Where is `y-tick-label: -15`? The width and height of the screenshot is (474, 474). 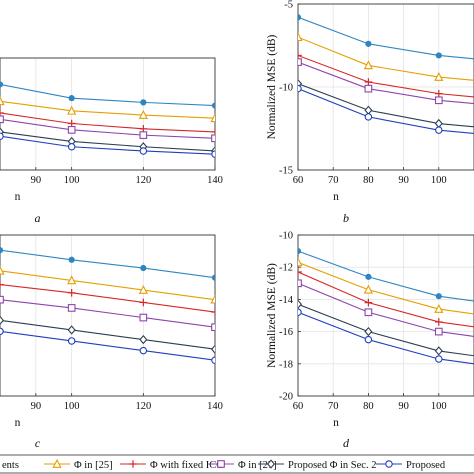 y-tick-label: -15 is located at coordinates (286, 171).